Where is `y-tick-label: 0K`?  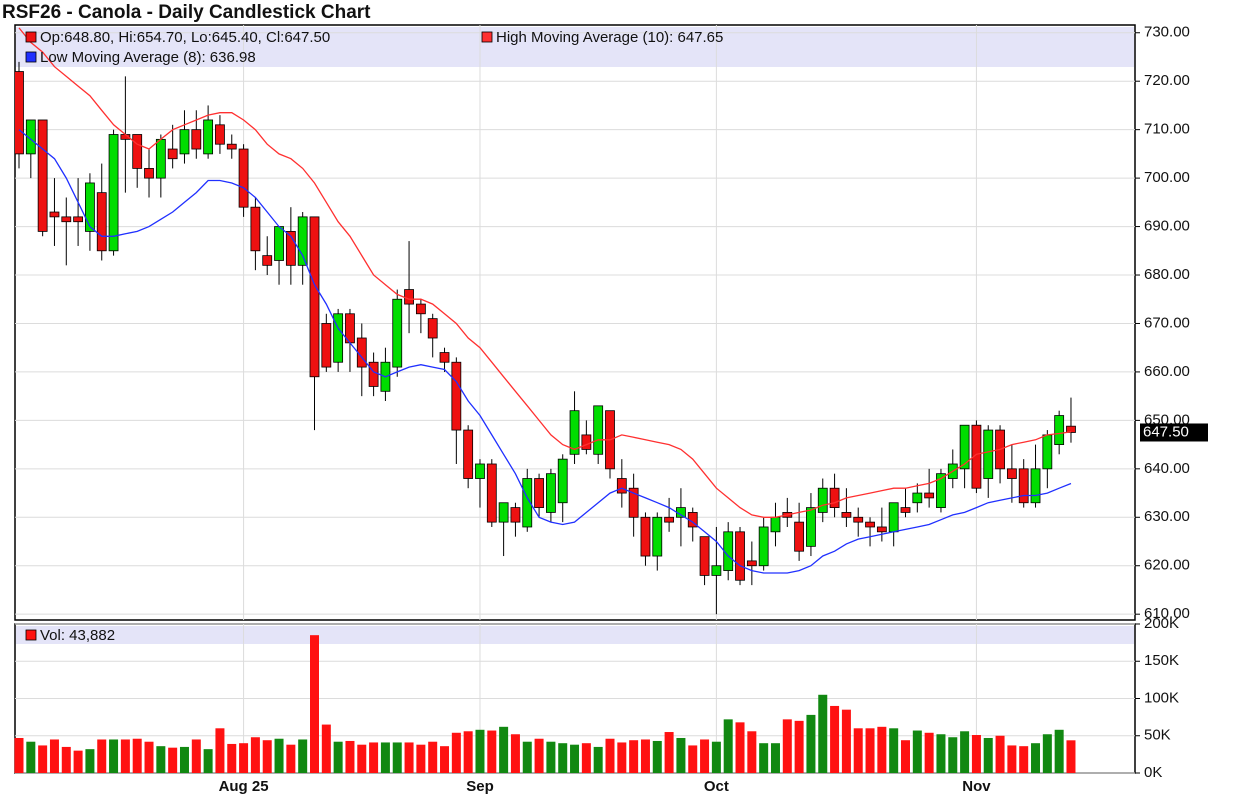 y-tick-label: 0K is located at coordinates (1153, 772).